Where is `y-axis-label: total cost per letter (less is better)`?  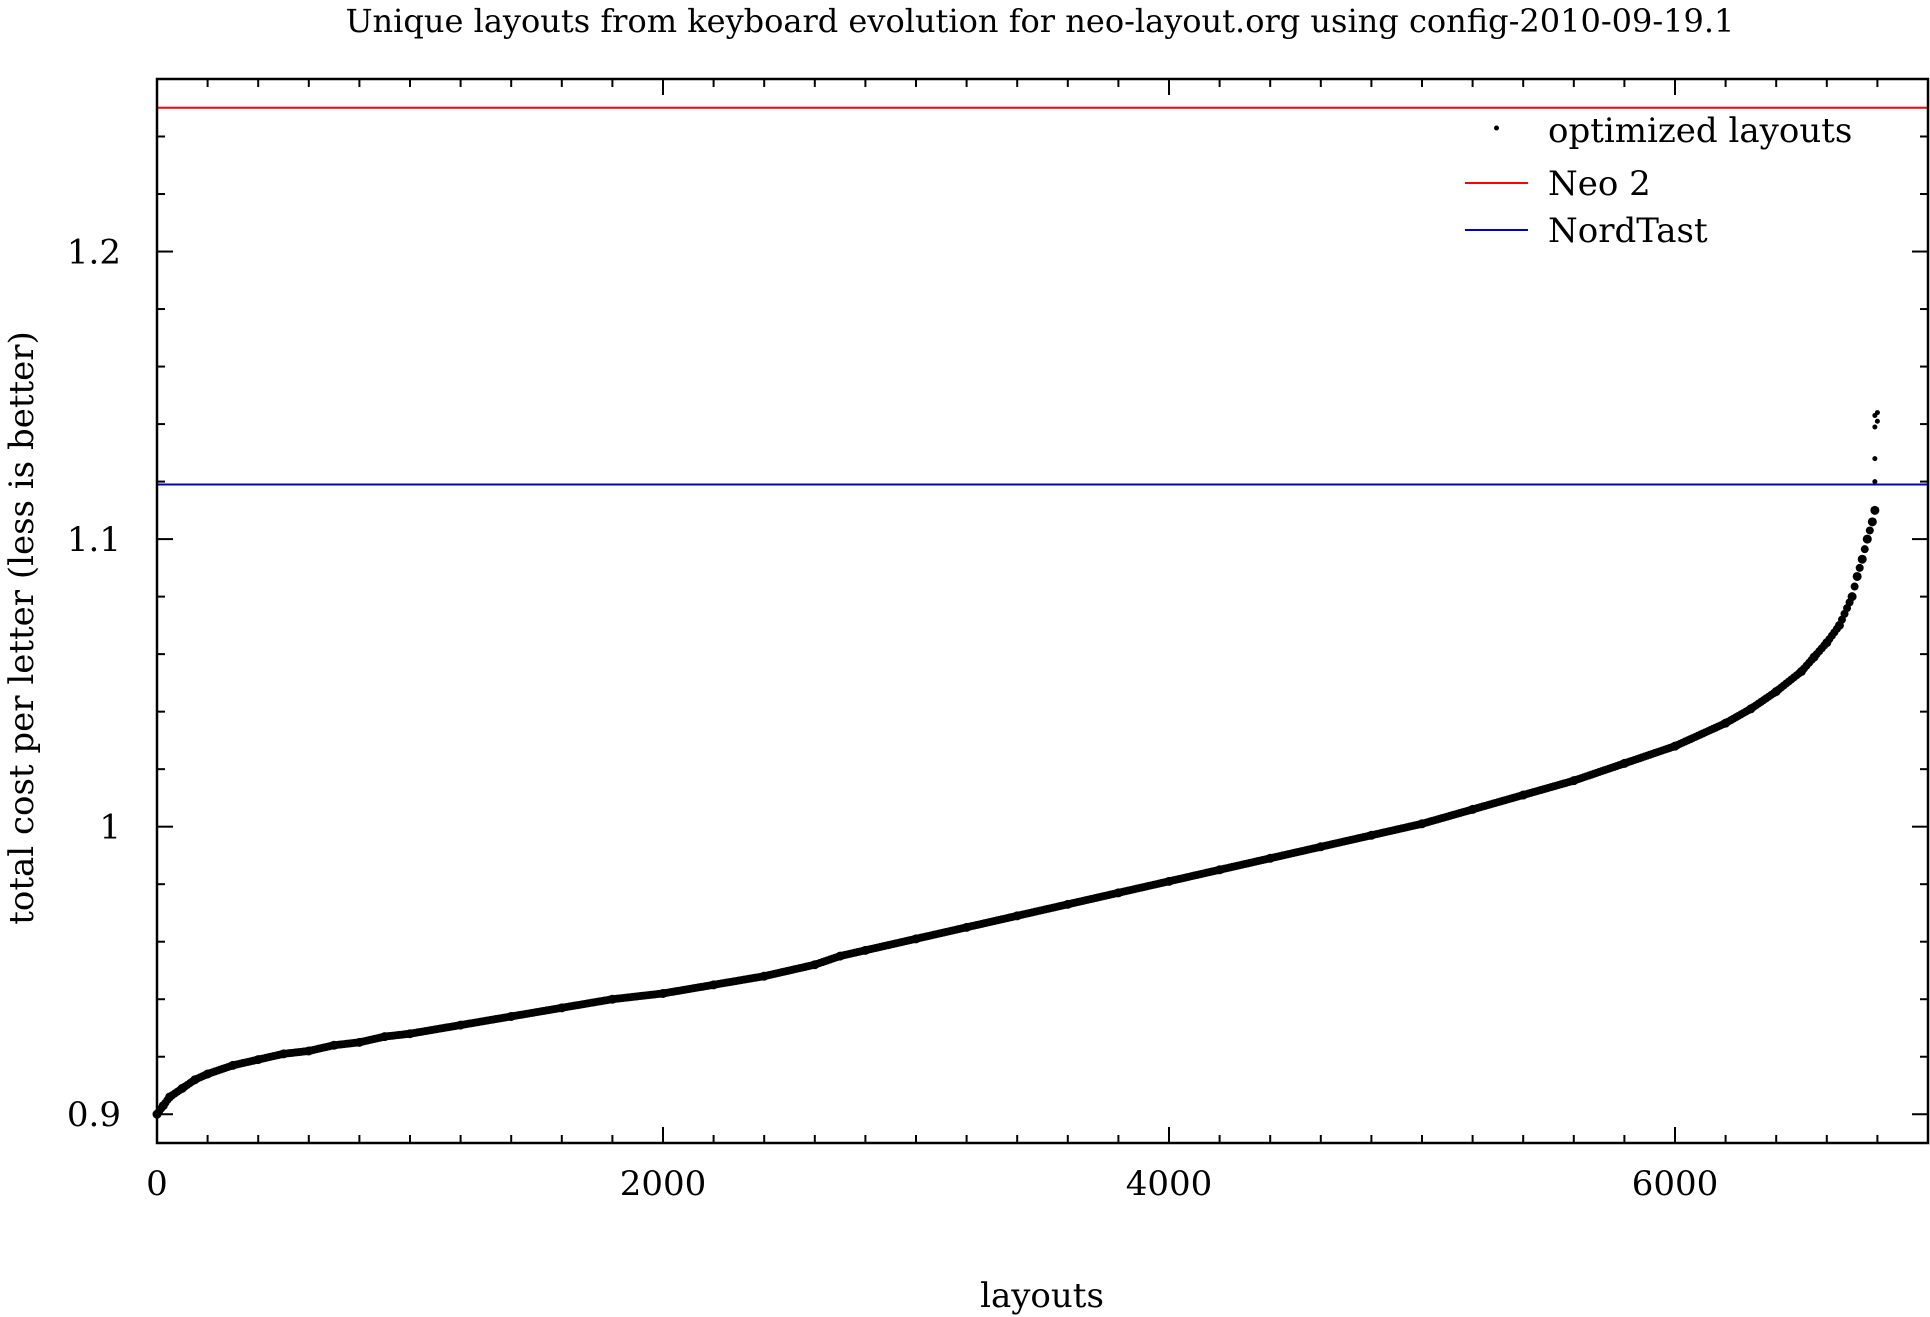 y-axis-label: total cost per letter (less is better) is located at coordinates (22, 628).